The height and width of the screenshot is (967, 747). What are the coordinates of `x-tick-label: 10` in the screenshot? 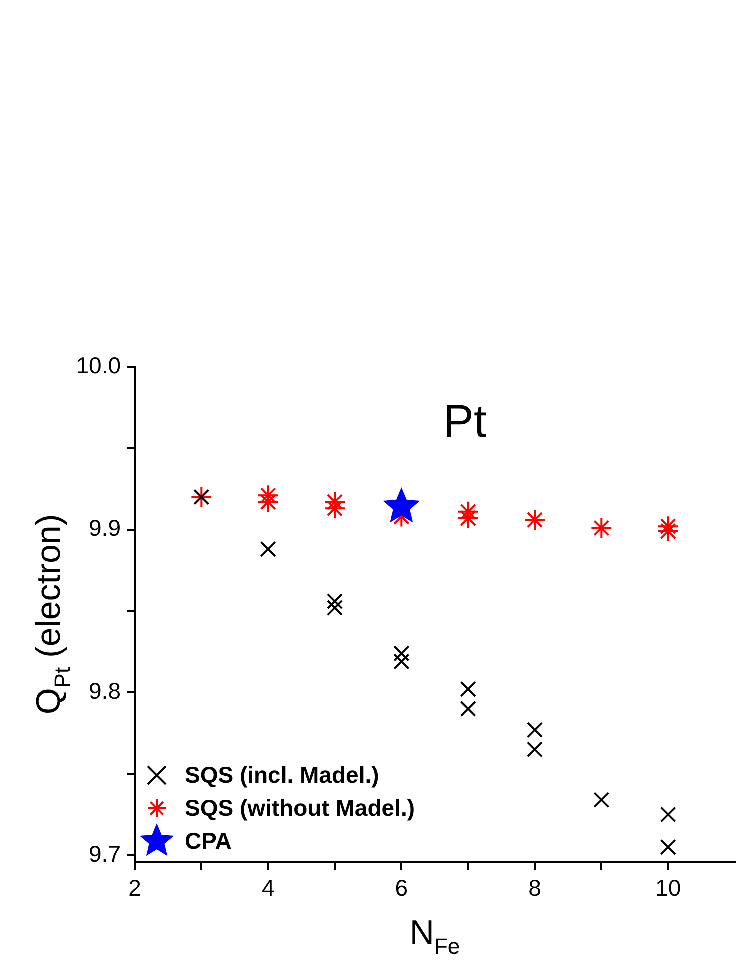 It's located at (669, 888).